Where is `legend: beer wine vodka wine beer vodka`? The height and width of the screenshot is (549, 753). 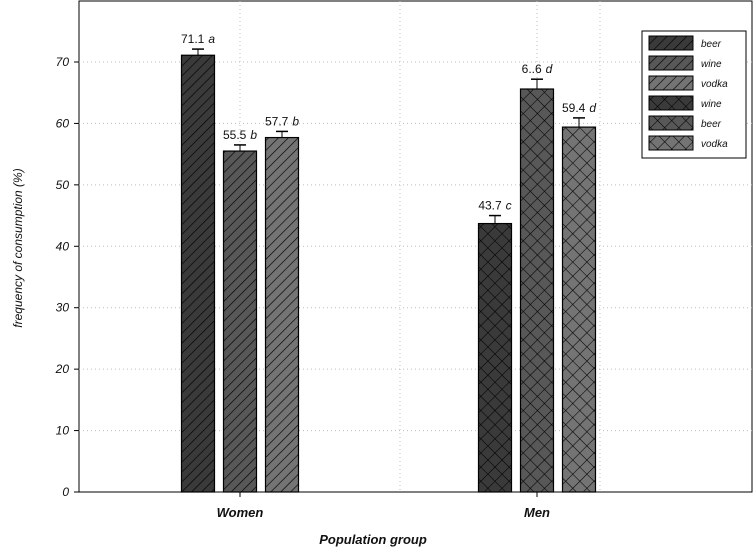
legend: beer wine vodka wine beer vodka is located at coordinates (694, 94).